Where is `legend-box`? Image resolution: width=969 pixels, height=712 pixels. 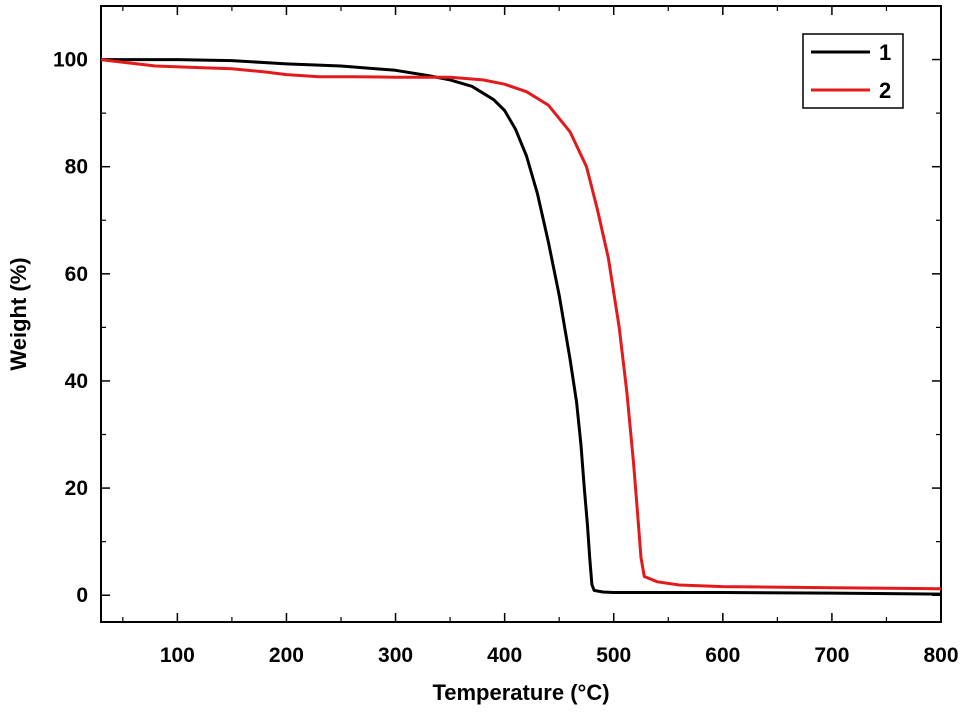
legend-box is located at coordinates (853, 71).